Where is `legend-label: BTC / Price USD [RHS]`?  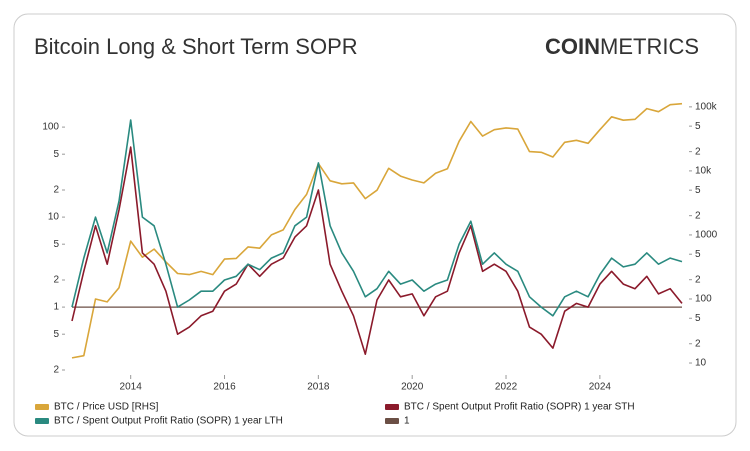 legend-label: BTC / Price USD [RHS] is located at coordinates (106, 407).